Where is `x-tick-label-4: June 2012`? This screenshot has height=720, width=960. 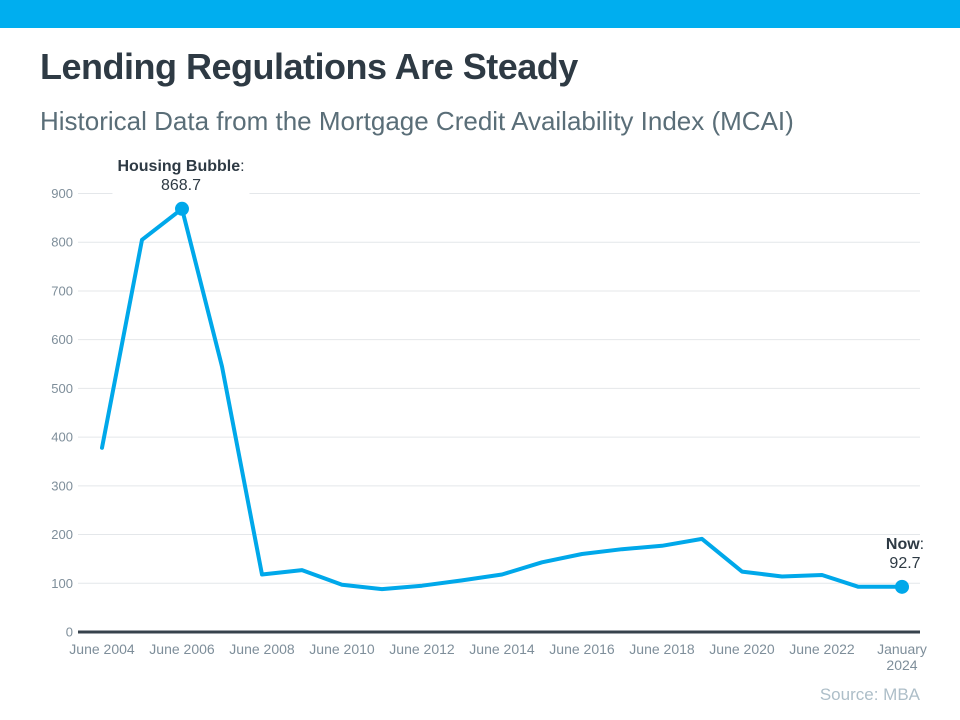
x-tick-label-4: June 2012 is located at coordinates (422, 649).